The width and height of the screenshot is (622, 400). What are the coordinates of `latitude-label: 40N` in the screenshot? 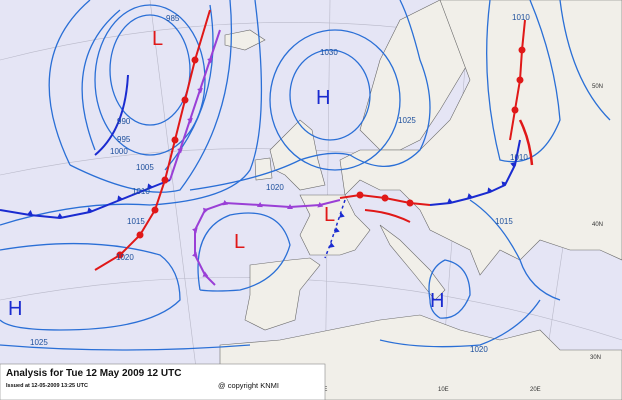 It's located at (597, 225).